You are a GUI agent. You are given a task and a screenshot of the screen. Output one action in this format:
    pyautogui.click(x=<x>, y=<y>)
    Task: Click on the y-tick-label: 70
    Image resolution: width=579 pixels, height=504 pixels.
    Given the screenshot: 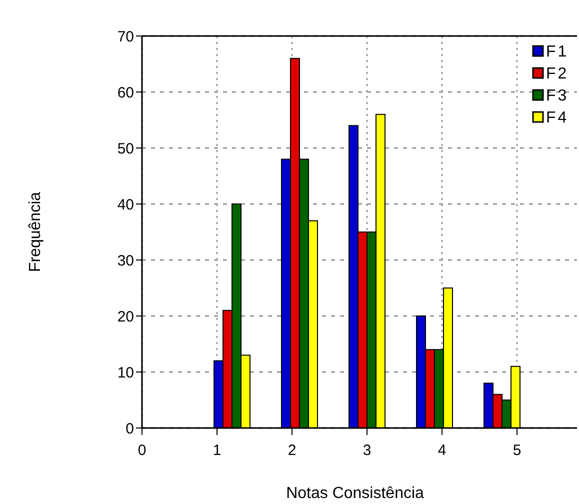 What is the action you would take?
    pyautogui.click(x=125, y=37)
    